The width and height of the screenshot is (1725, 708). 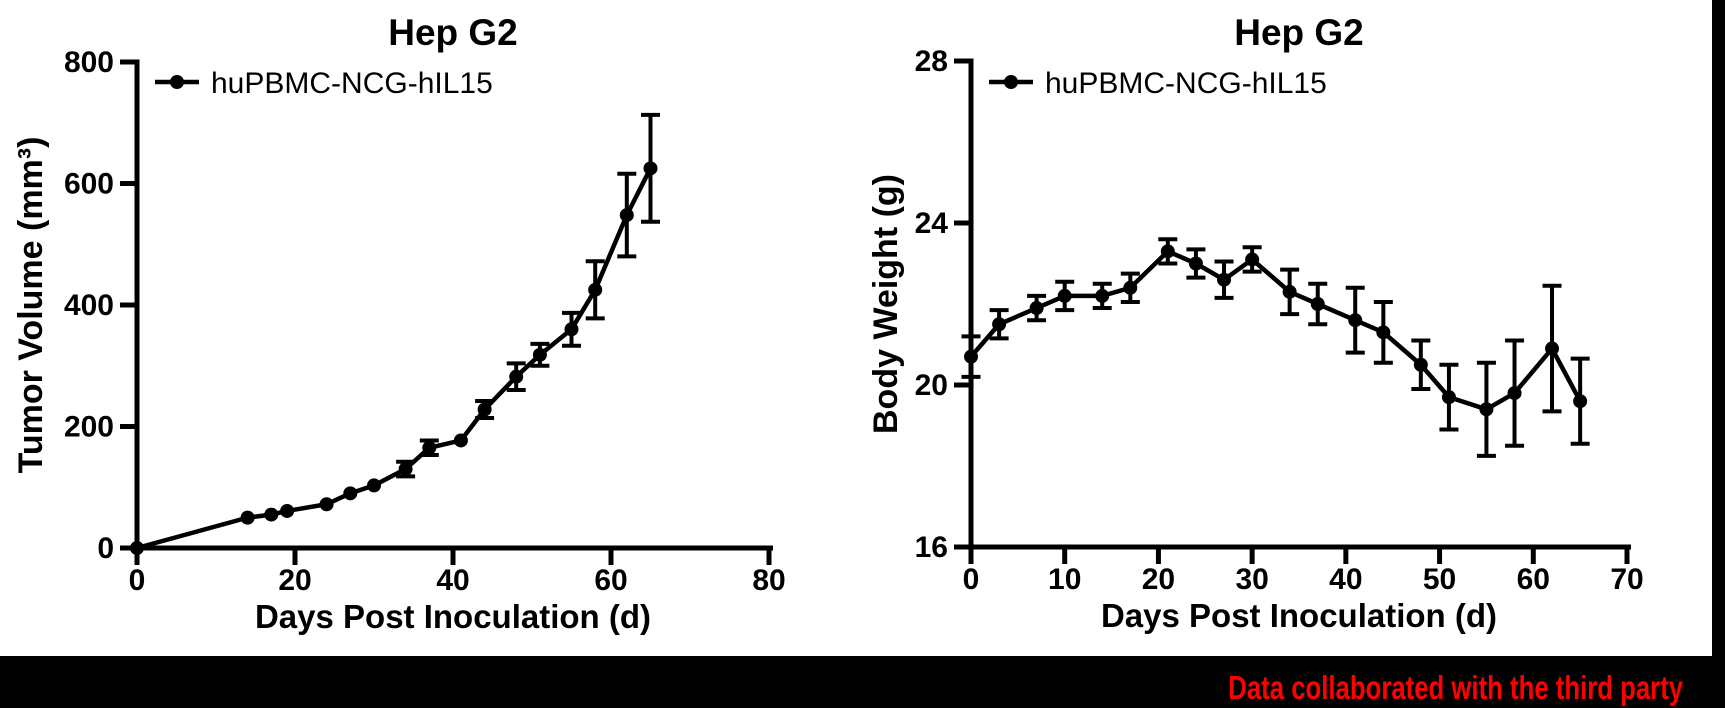 What do you see at coordinates (886, 304) in the screenshot?
I see `y-axis-label: Body Weight (g)` at bounding box center [886, 304].